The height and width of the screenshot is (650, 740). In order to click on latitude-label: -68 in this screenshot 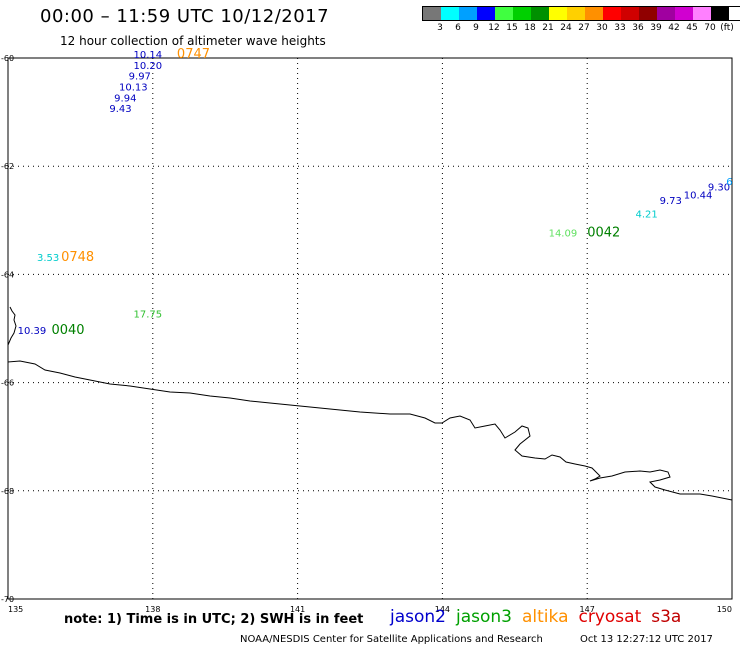, I will do `click(7, 491)`.